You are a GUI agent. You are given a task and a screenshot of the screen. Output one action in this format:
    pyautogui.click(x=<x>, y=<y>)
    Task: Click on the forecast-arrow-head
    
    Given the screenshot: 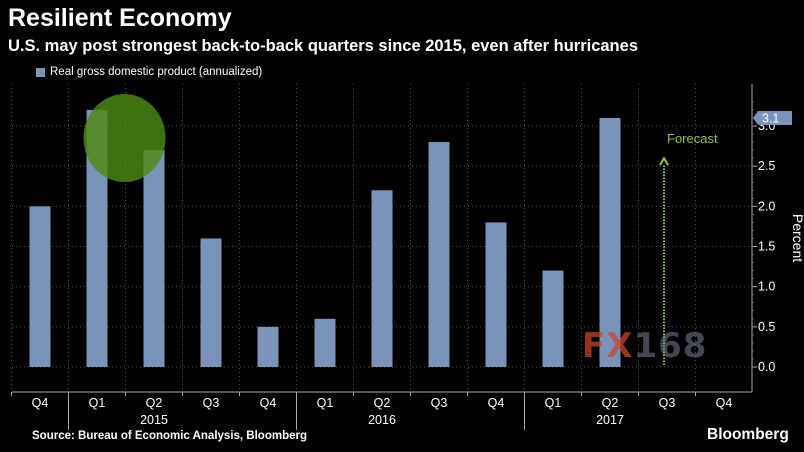 What is the action you would take?
    pyautogui.click(x=664, y=161)
    